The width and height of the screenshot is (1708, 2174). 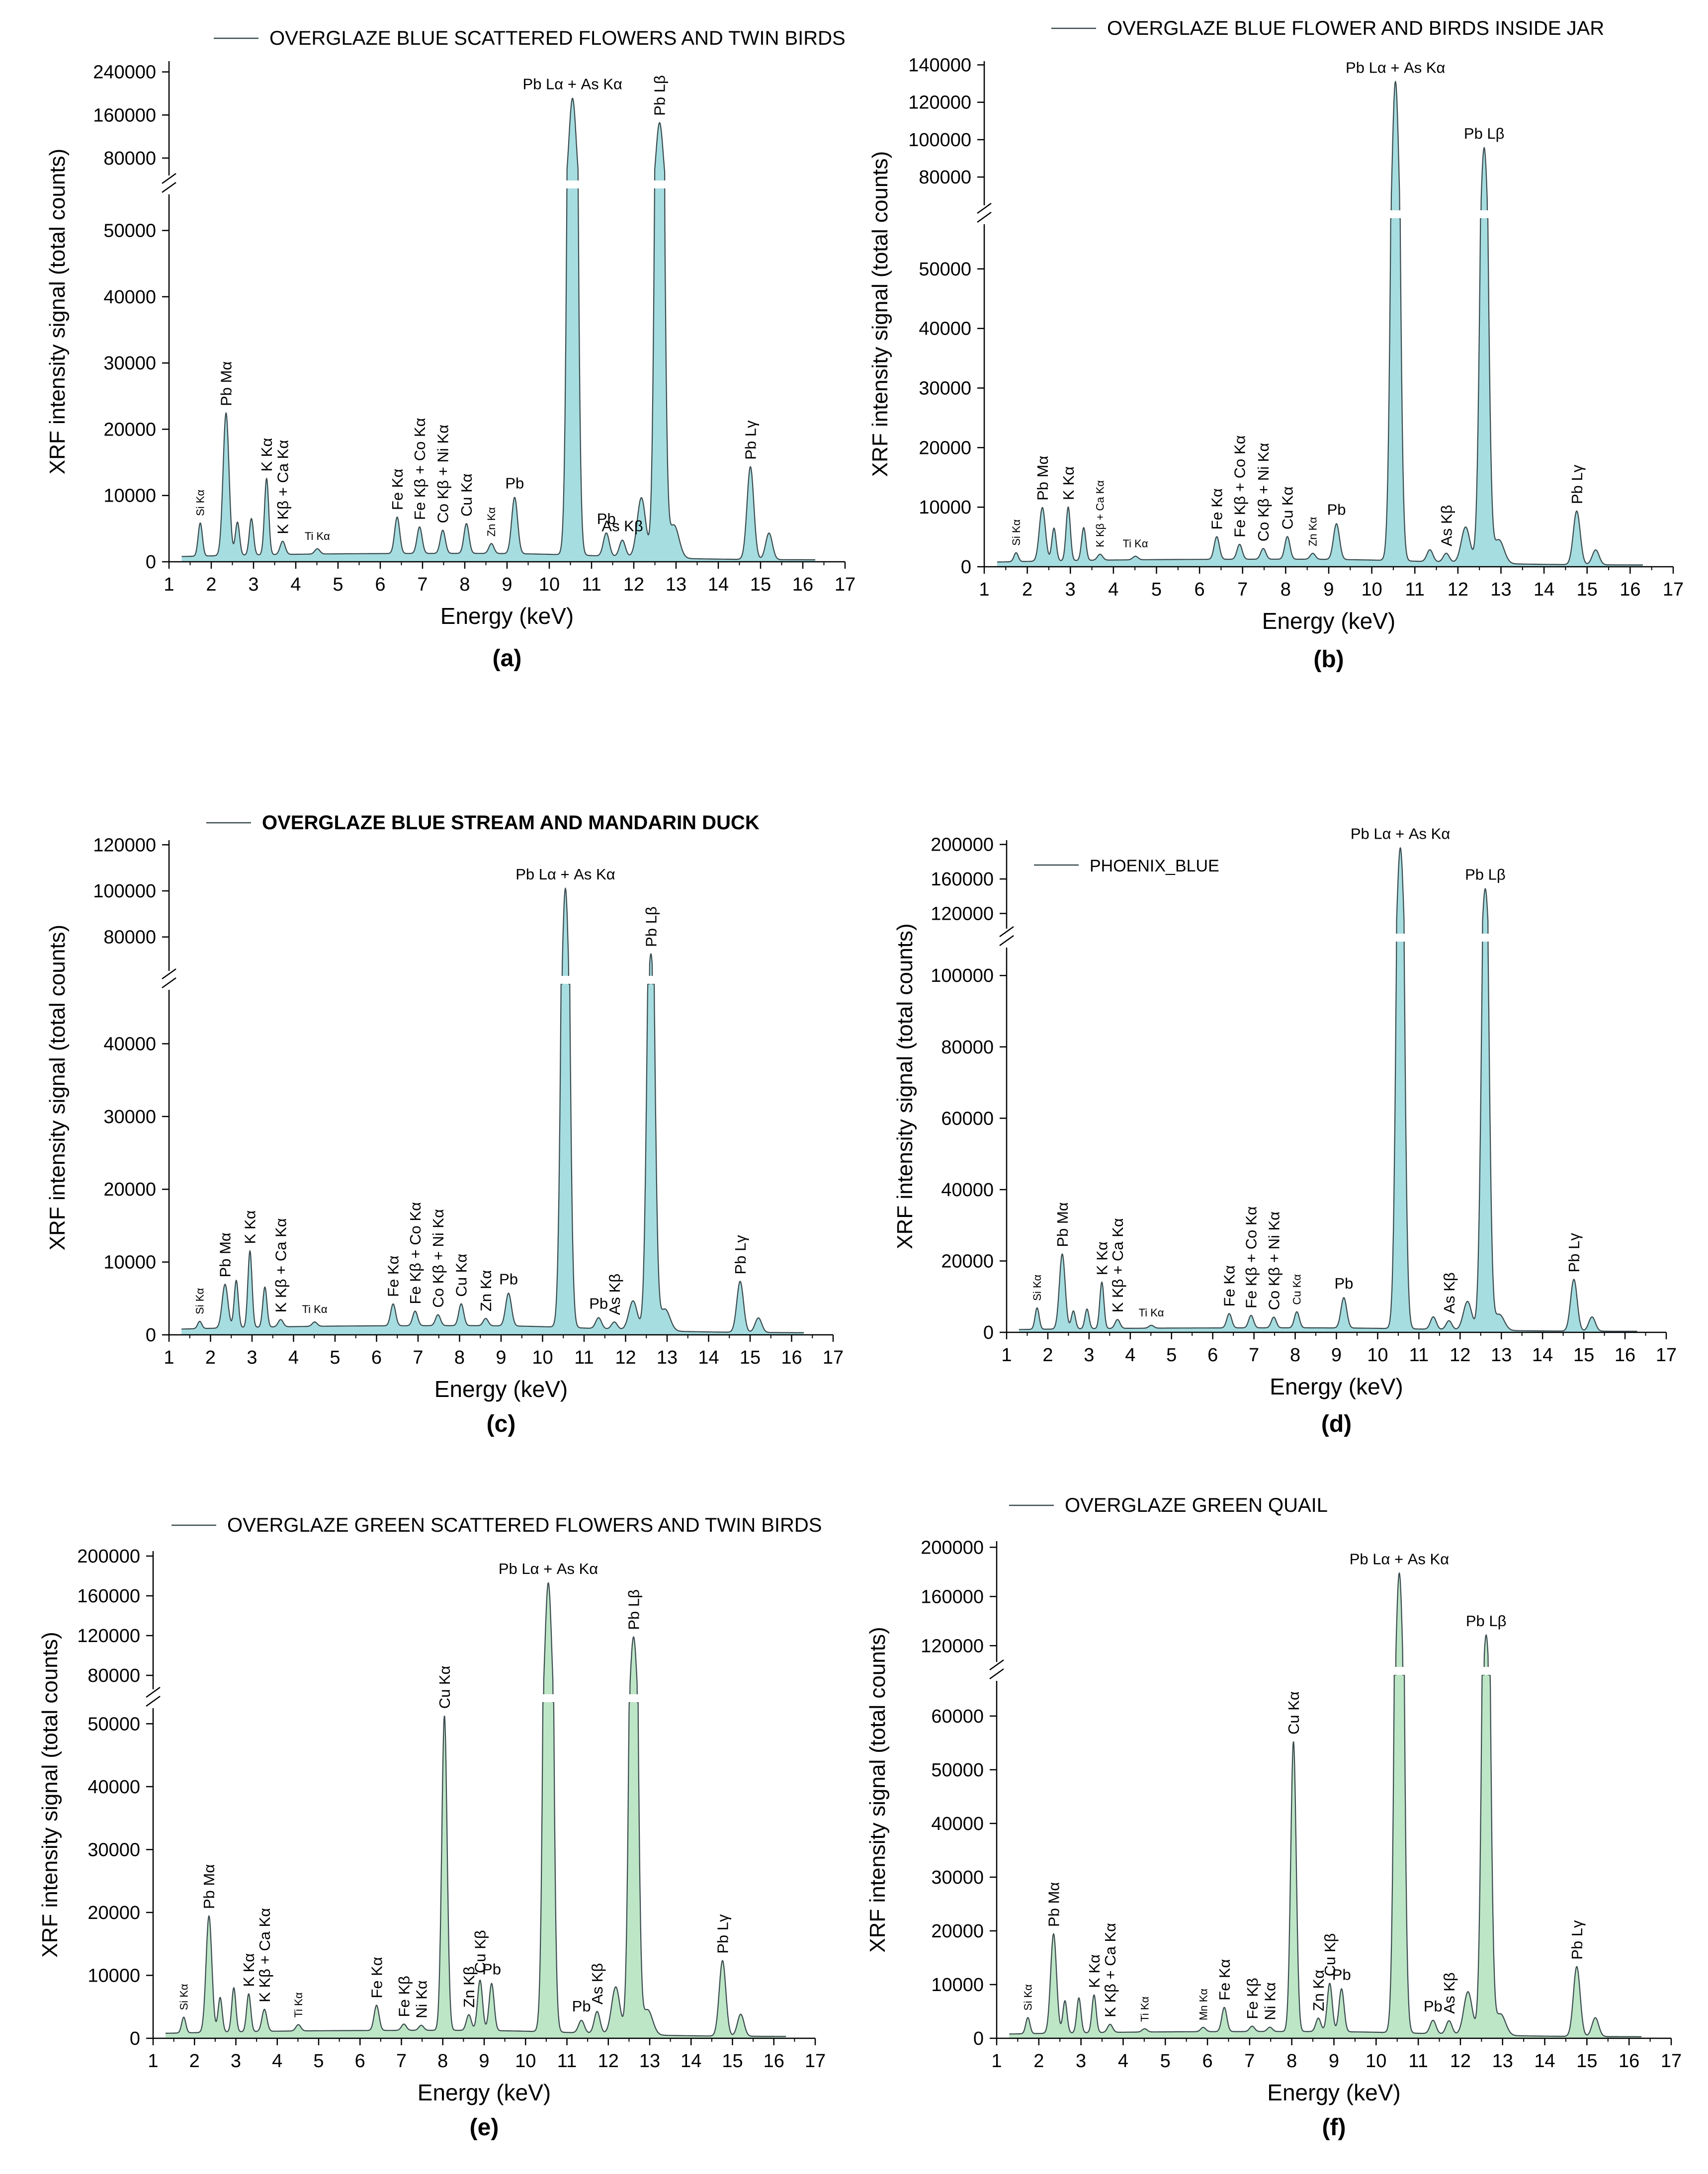 What do you see at coordinates (957, 1986) in the screenshot?
I see `y-tick-label: 10000` at bounding box center [957, 1986].